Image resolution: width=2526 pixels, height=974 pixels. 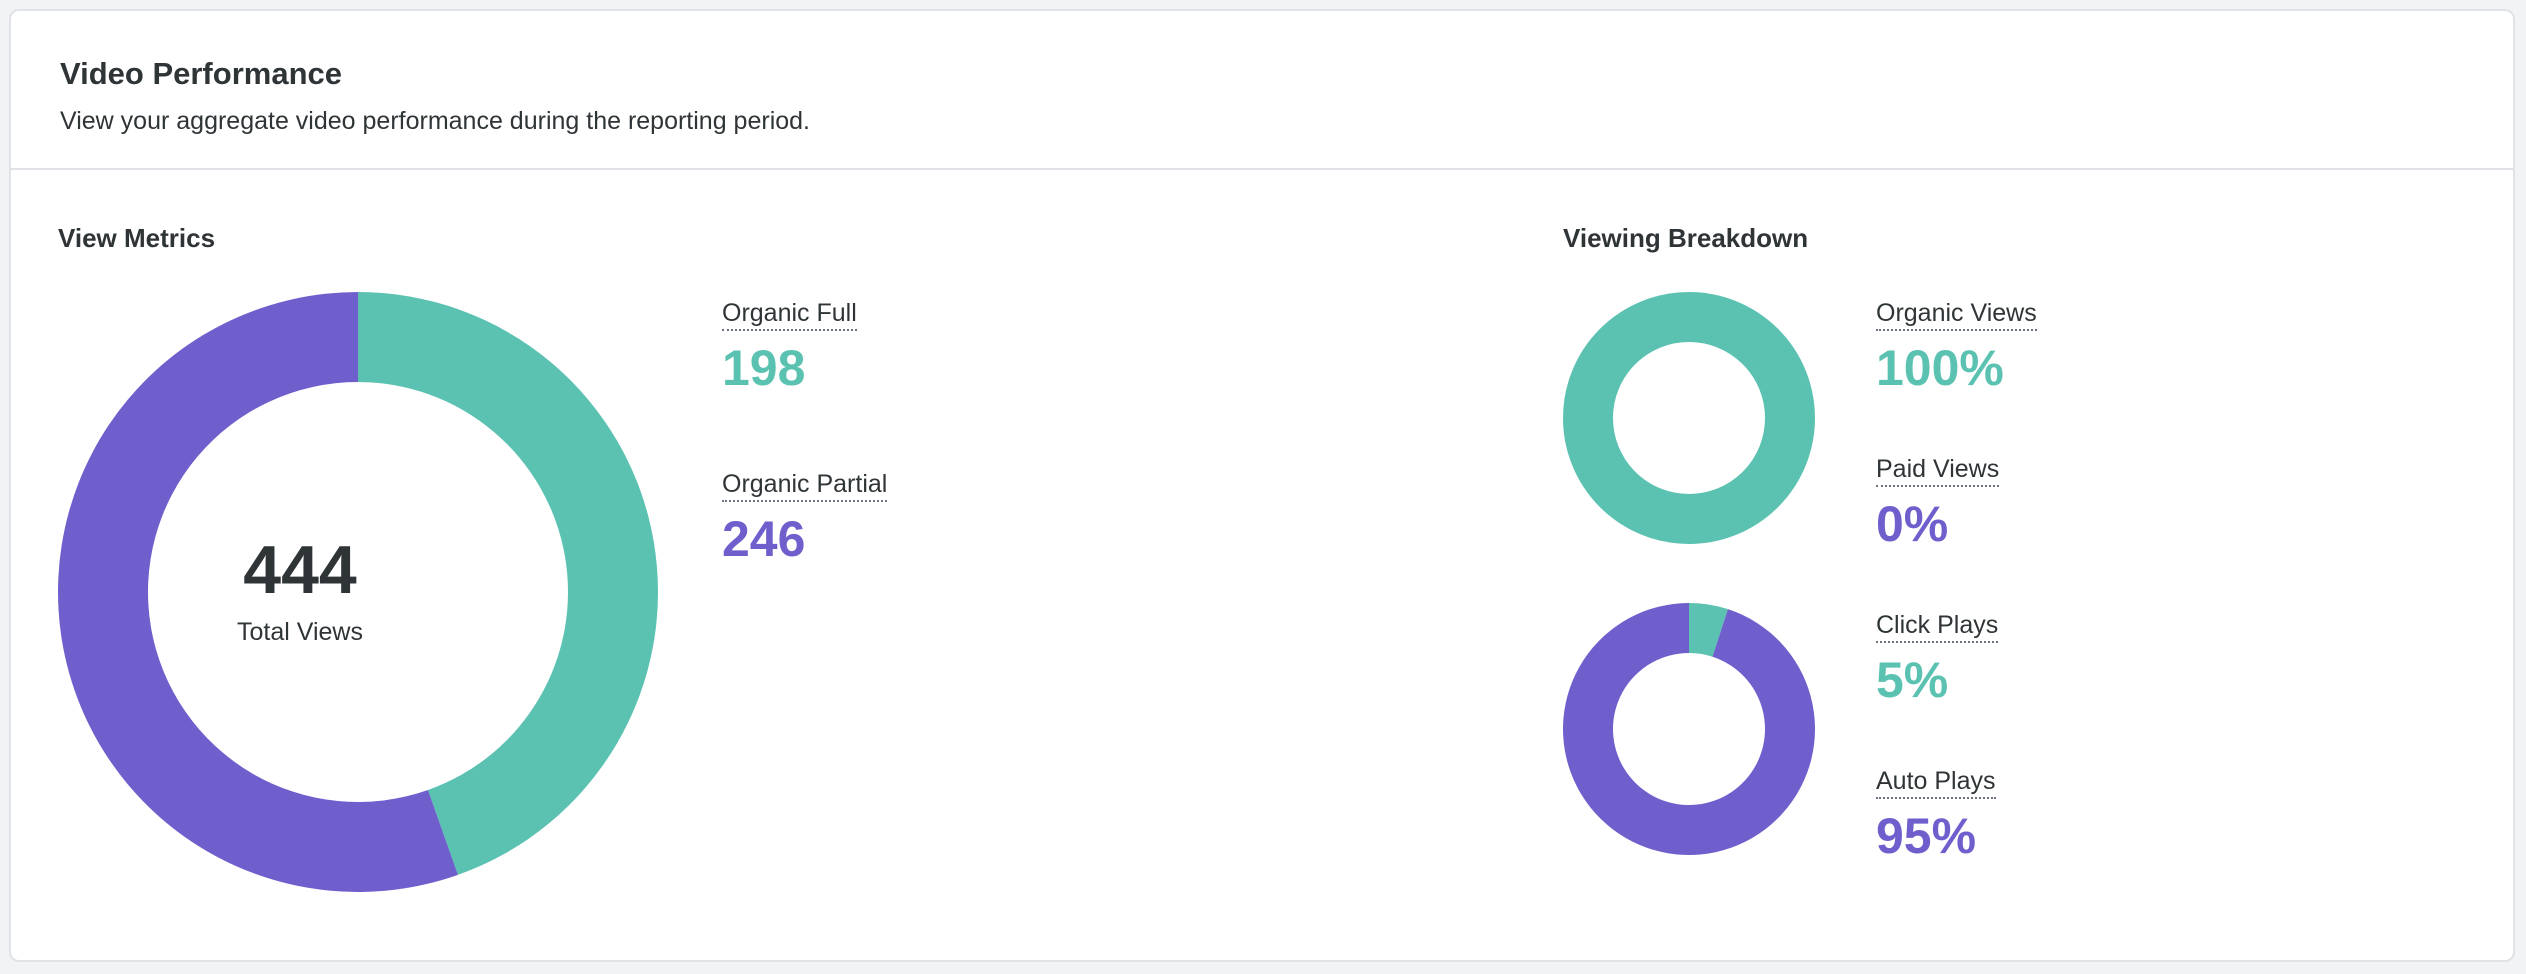 What do you see at coordinates (1708, 630) in the screenshot?
I see `slice-click-plays` at bounding box center [1708, 630].